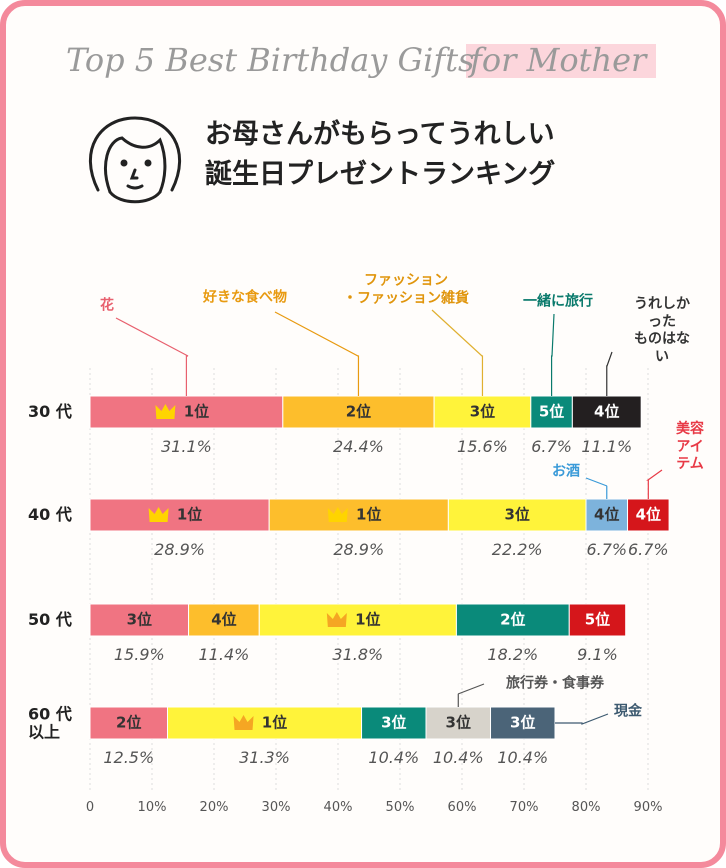 Image resolution: width=726 pixels, height=868 pixels. I want to click on data-label: 31.8%, so click(358, 654).